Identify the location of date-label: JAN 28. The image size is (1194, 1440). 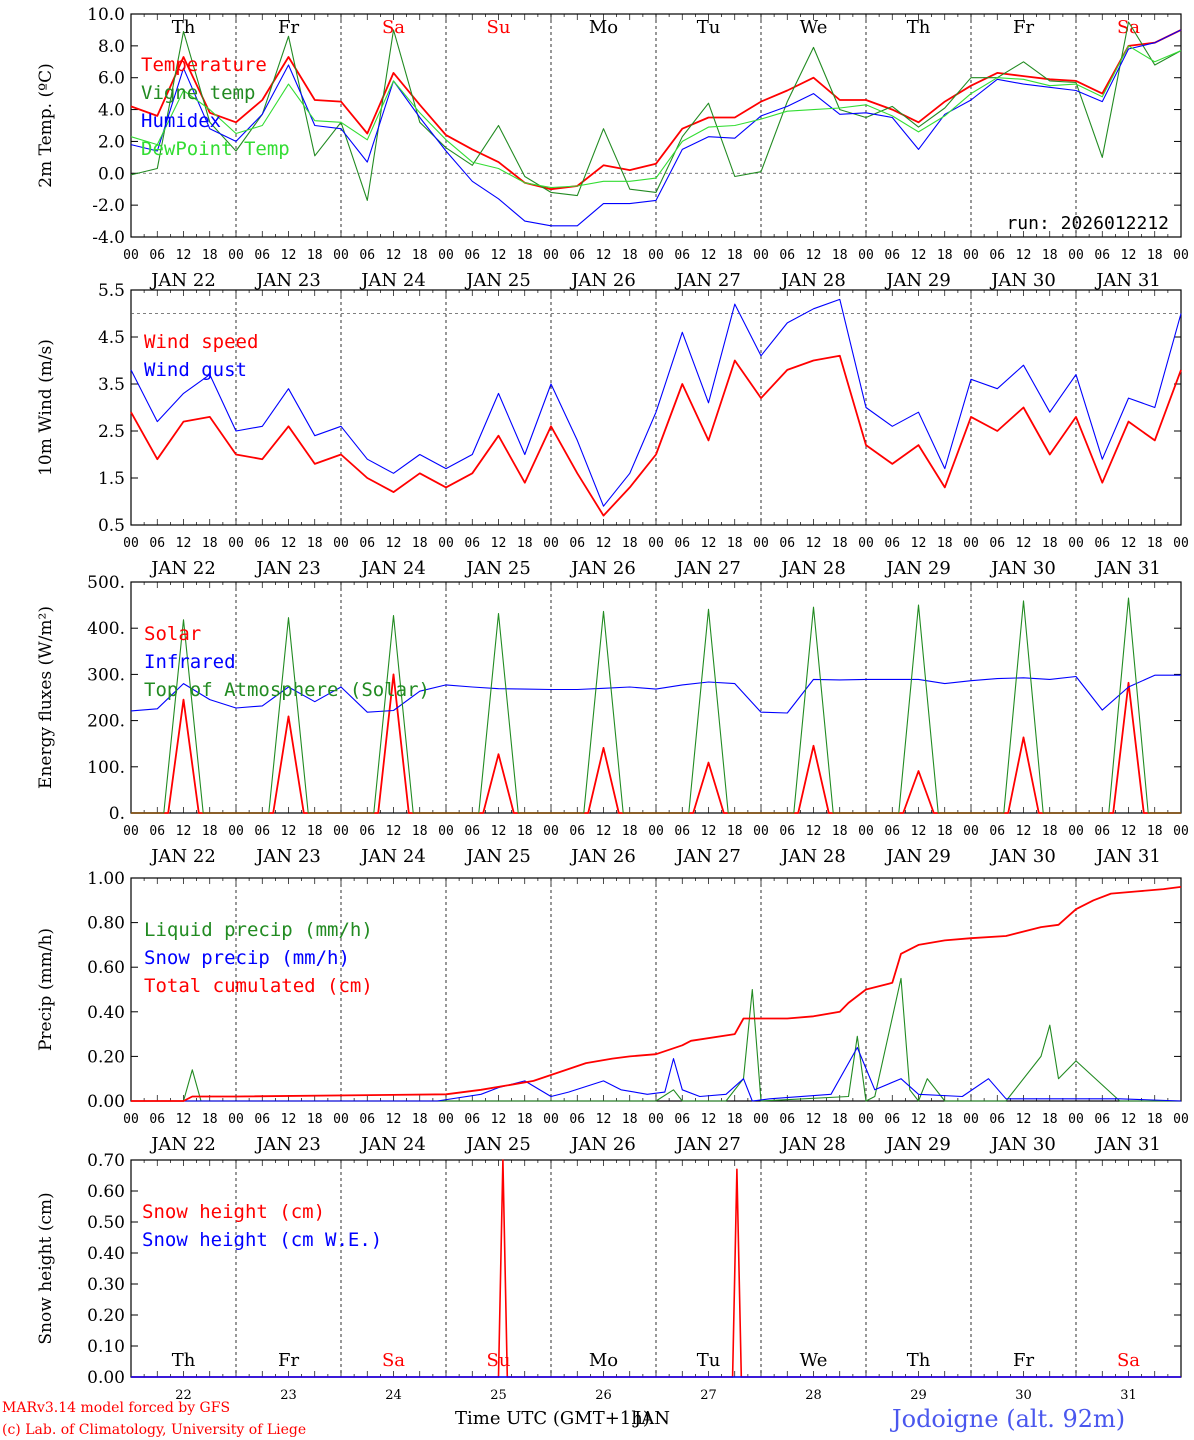
(812, 280).